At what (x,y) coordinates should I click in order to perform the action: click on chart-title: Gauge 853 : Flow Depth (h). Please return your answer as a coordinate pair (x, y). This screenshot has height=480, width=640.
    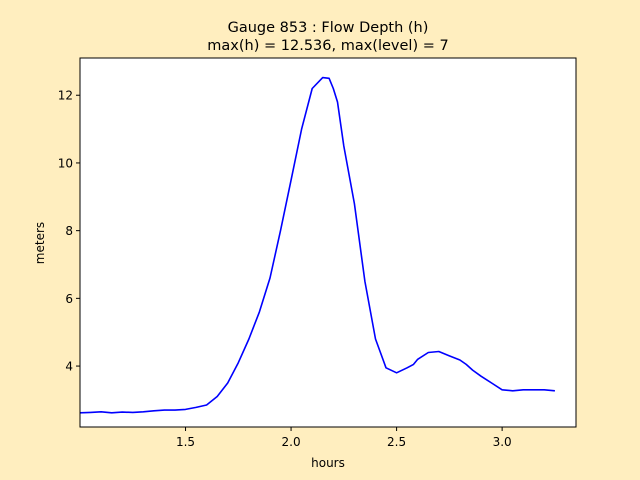
    Looking at the image, I should click on (328, 28).